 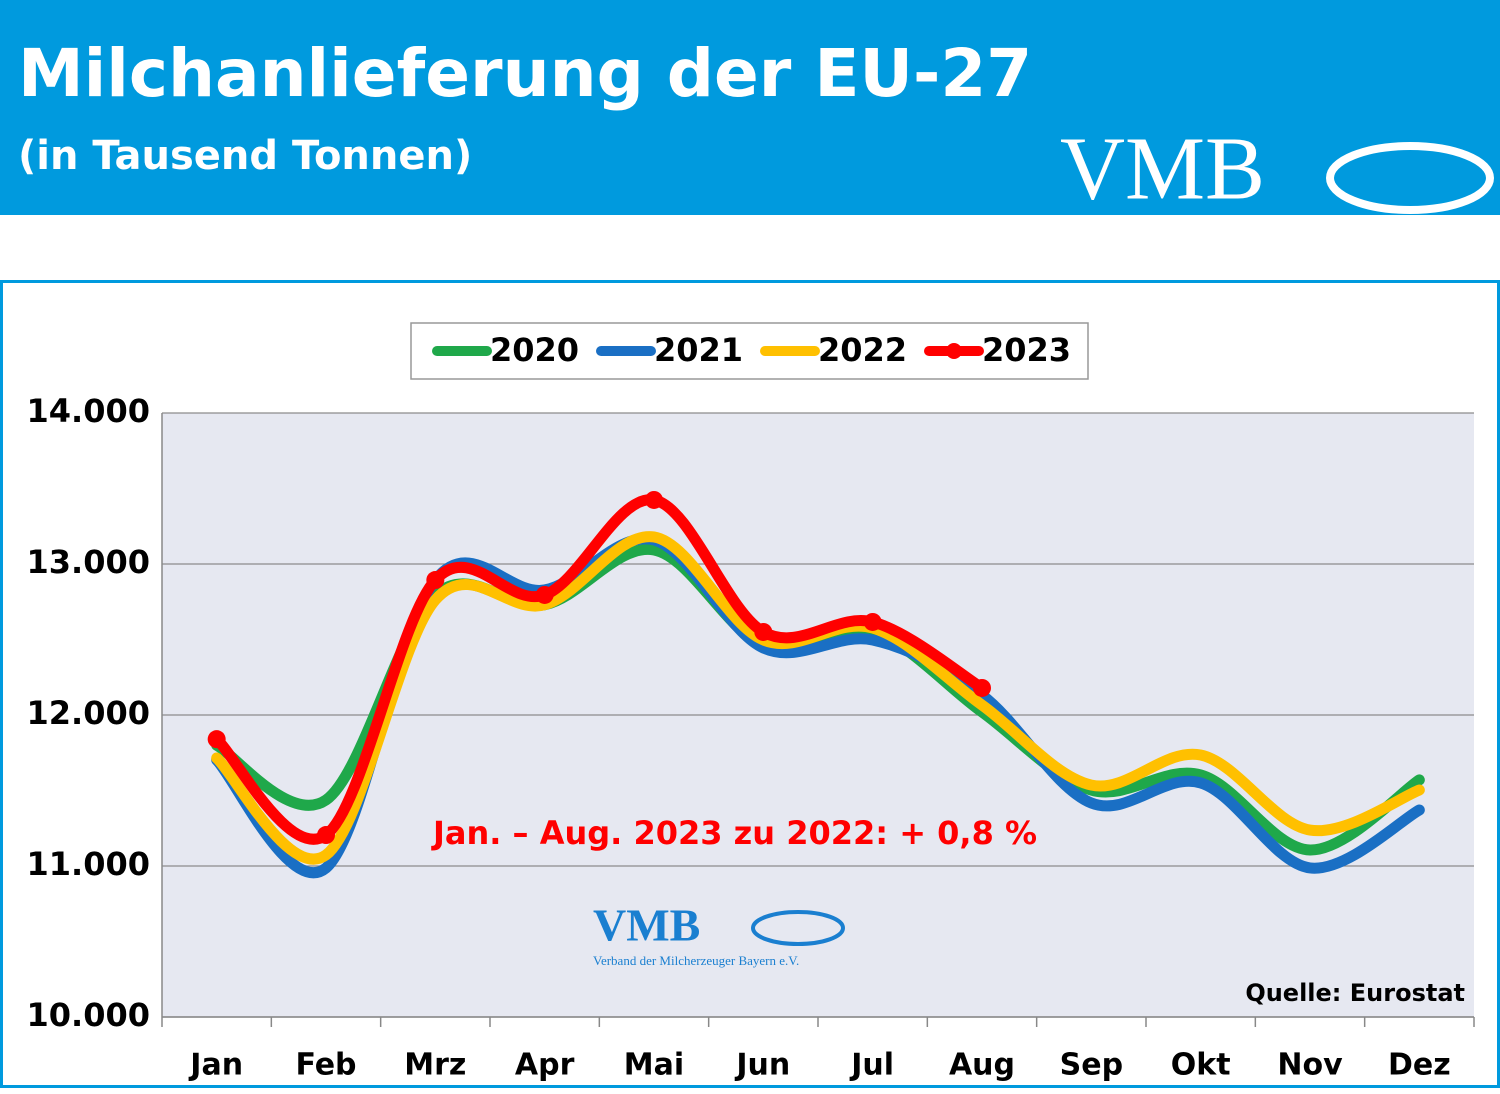 I want to click on chart-title: Milchanlieferung der EU-27, so click(x=525, y=73).